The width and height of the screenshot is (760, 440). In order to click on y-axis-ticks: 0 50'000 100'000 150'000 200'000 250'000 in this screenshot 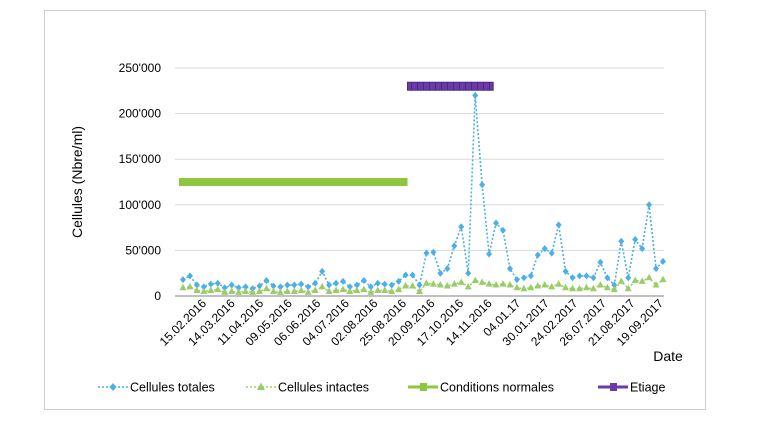, I will do `click(140, 182)`.